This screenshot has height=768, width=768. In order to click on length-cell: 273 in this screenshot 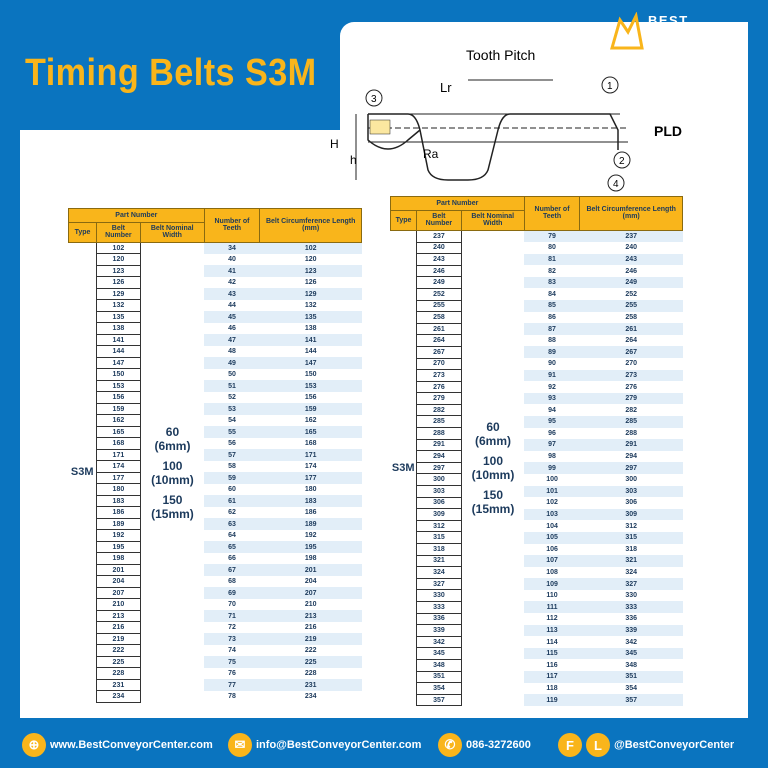, I will do `click(631, 375)`.